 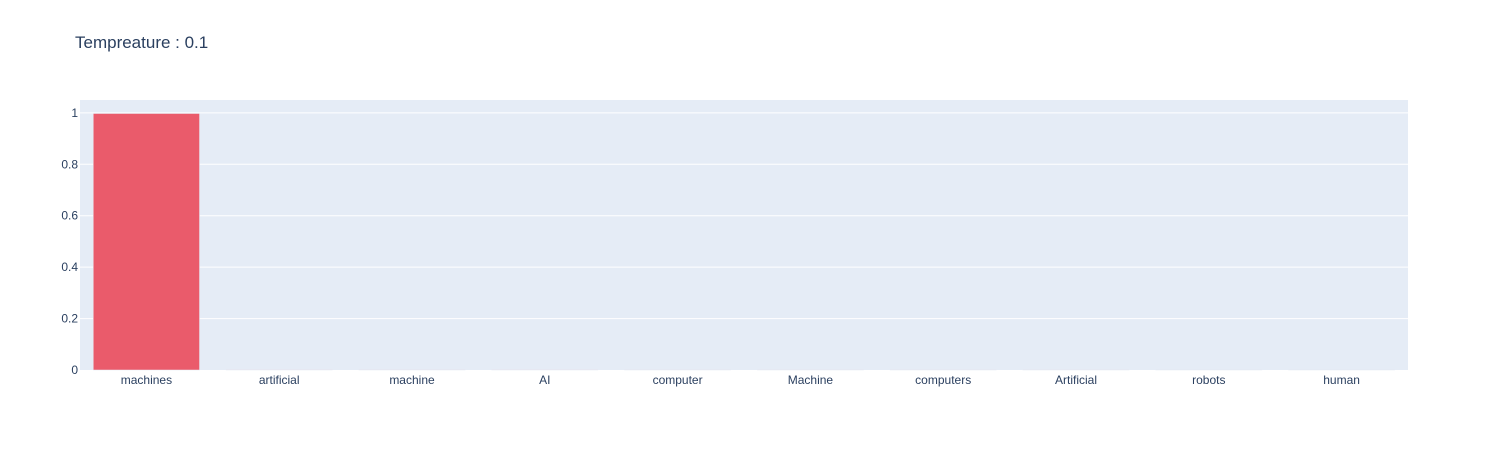 What do you see at coordinates (678, 380) in the screenshot?
I see `x-tick-label: computer` at bounding box center [678, 380].